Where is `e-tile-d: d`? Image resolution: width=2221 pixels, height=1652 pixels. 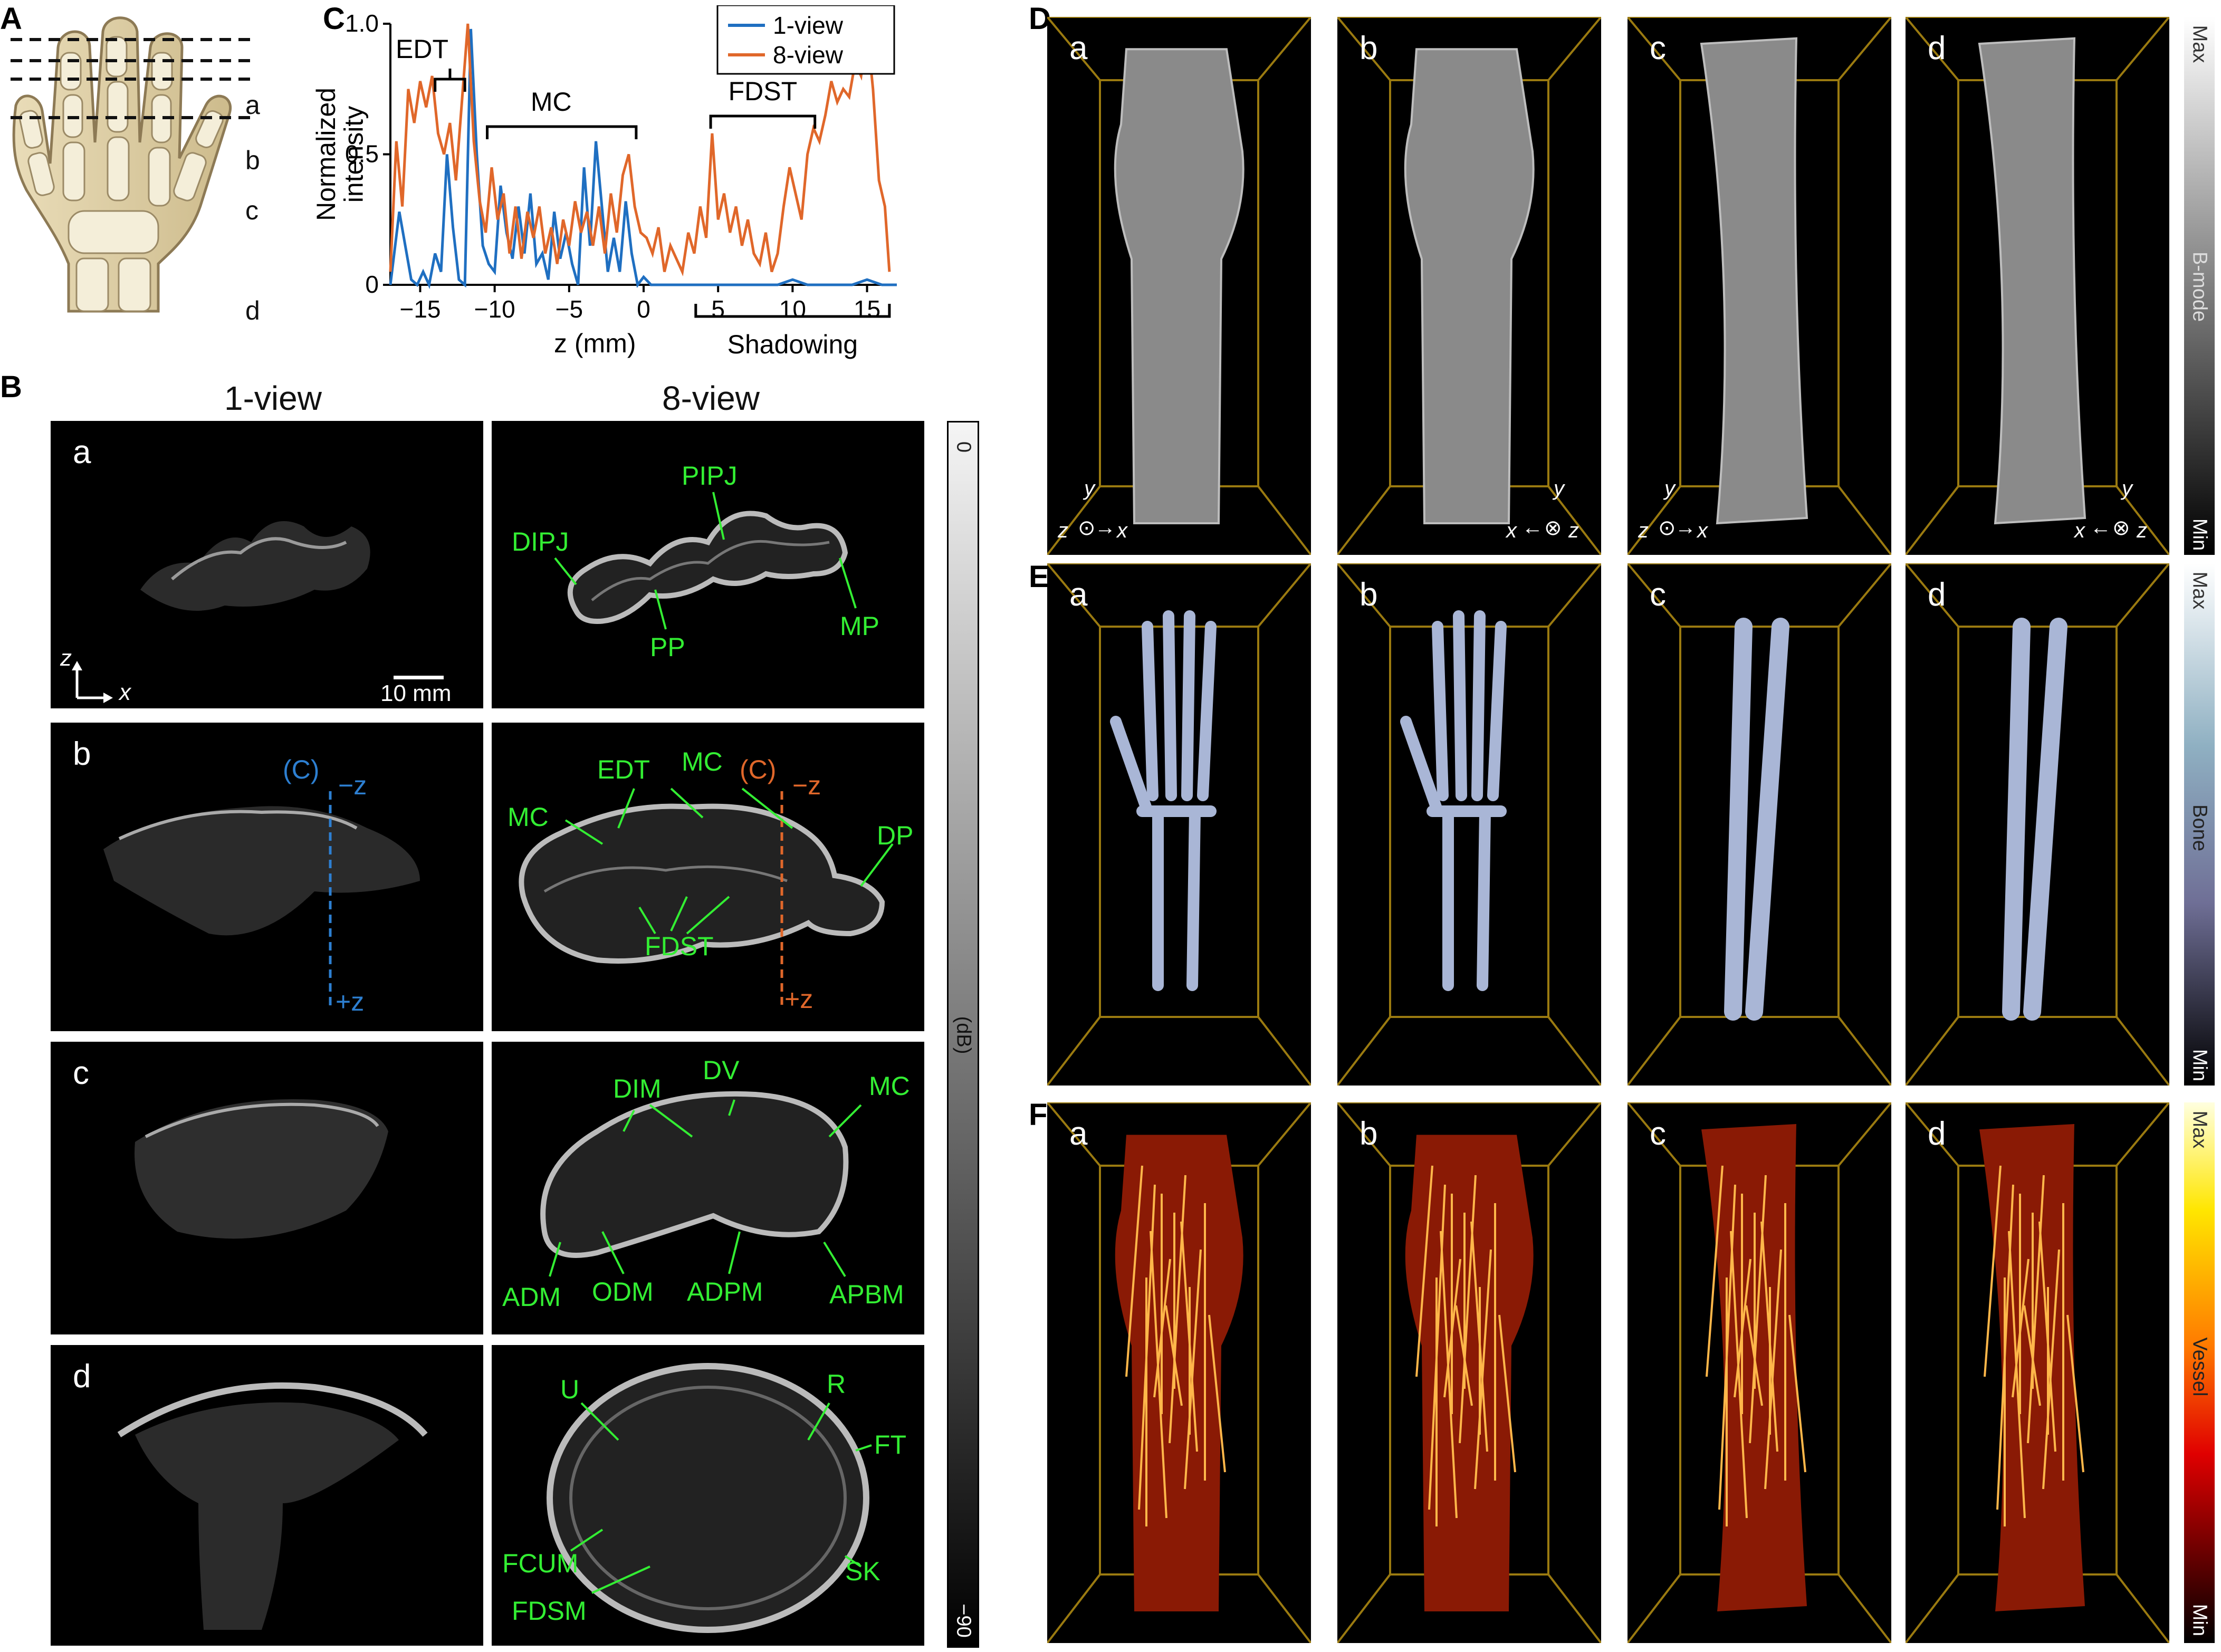 e-tile-d: d is located at coordinates (2037, 824).